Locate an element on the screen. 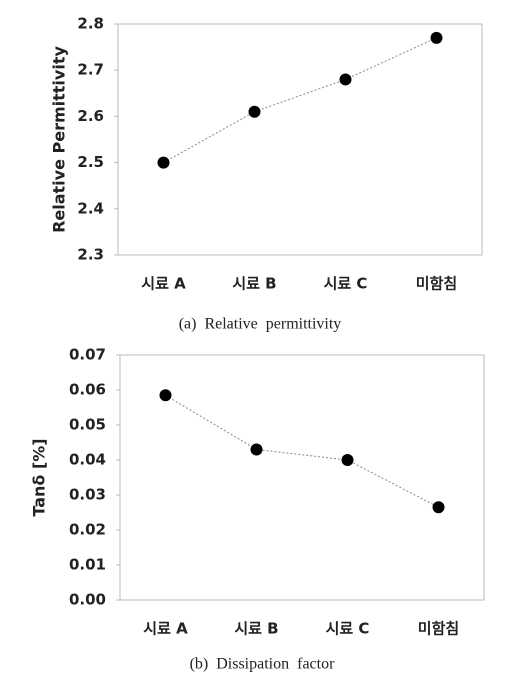 This screenshot has width=506, height=683. y-tick-label: 0.00 is located at coordinates (87, 600).